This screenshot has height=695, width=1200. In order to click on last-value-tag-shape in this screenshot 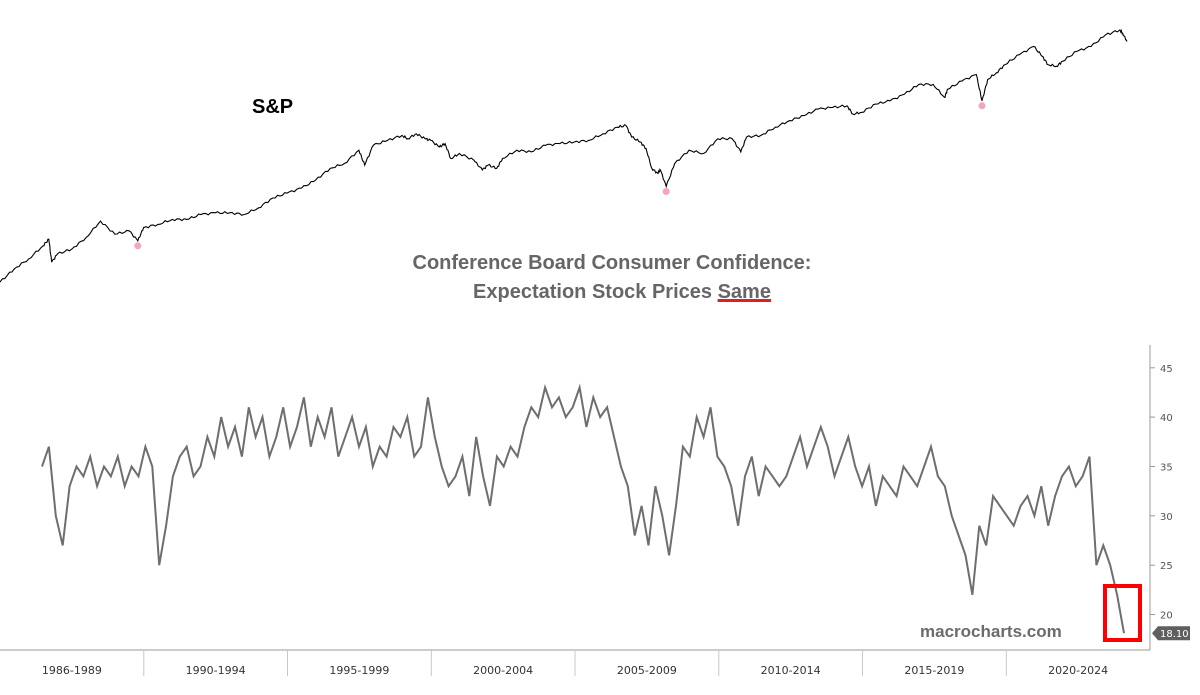, I will do `click(1171, 633)`.